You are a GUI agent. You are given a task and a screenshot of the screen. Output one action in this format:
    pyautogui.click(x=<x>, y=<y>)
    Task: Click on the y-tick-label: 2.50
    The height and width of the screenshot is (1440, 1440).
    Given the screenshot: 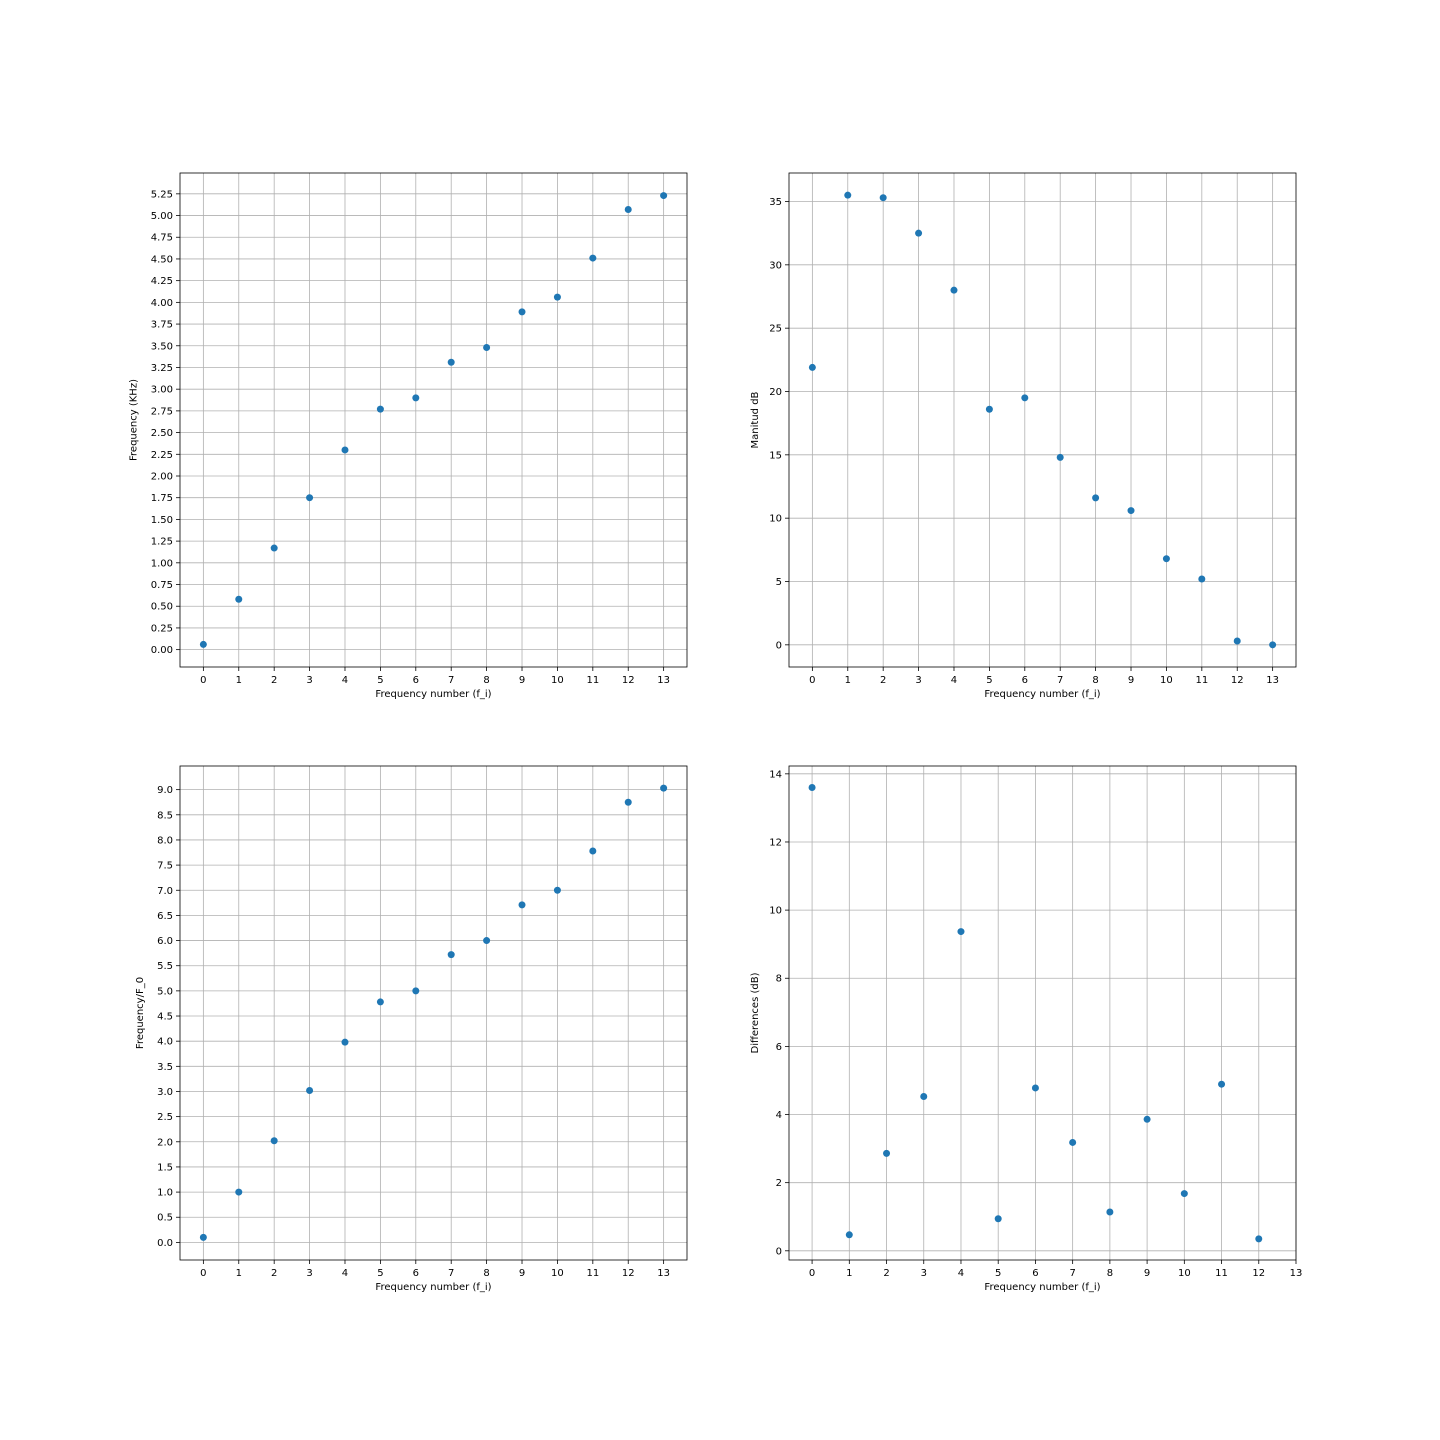 What is the action you would take?
    pyautogui.click(x=162, y=433)
    